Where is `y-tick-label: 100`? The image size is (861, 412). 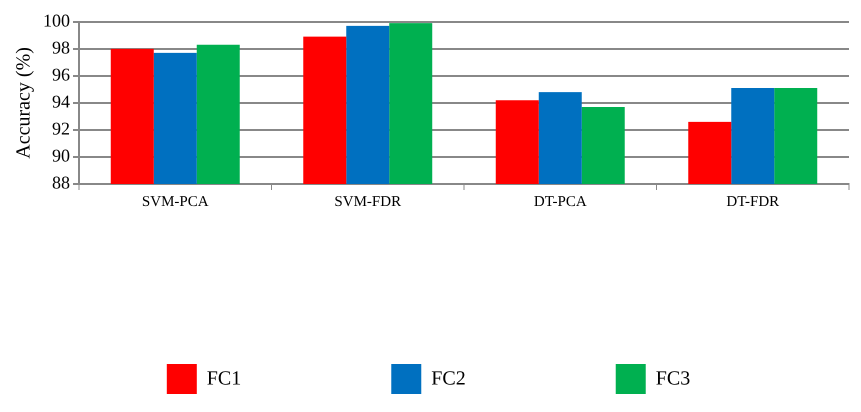
y-tick-label: 100 is located at coordinates (56, 20).